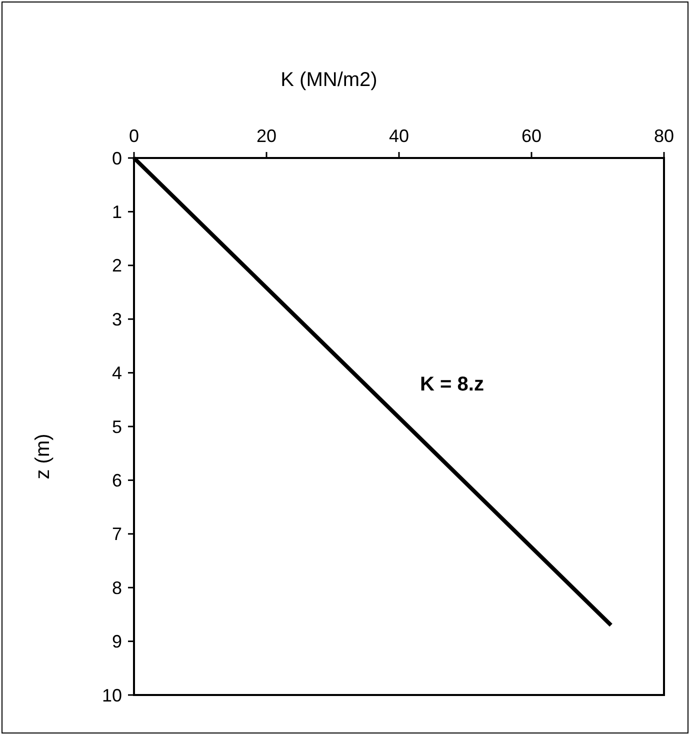  Describe the element at coordinates (266, 136) in the screenshot. I see `x-tick-label: 20` at that location.